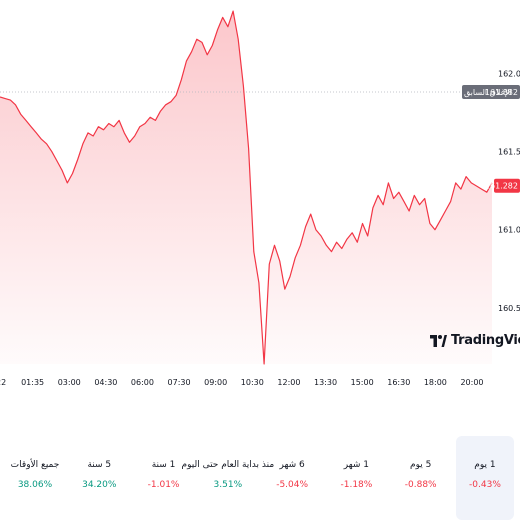 This screenshot has height=520, width=520. Describe the element at coordinates (35, 465) in the screenshot. I see `period-label: جميع الأوقات` at that location.